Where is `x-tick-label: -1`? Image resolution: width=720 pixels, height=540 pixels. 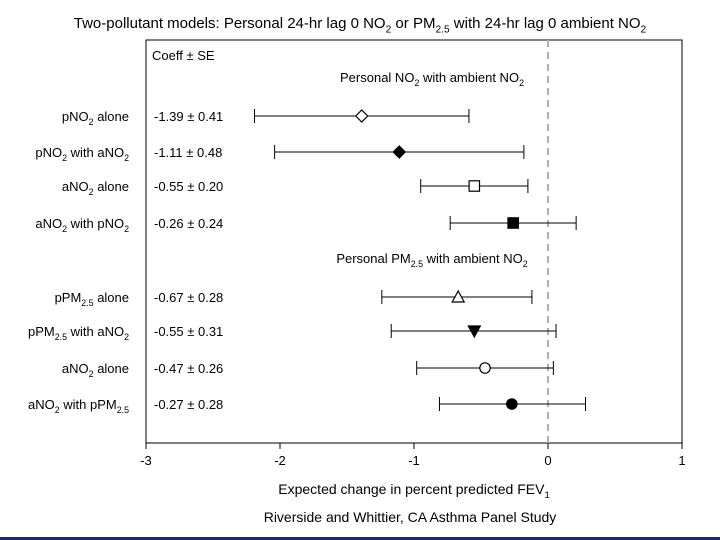 x-tick-label: -1 is located at coordinates (414, 460).